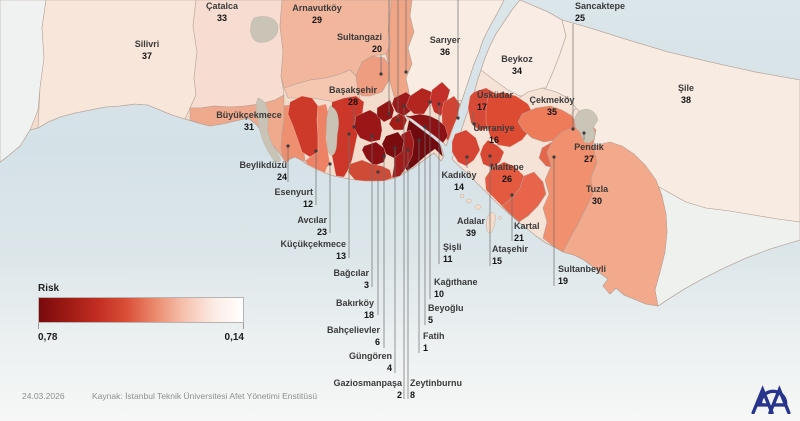 The height and width of the screenshot is (421, 800). Describe the element at coordinates (779, 399) in the screenshot. I see `aa-logo-letter-a2` at that location.